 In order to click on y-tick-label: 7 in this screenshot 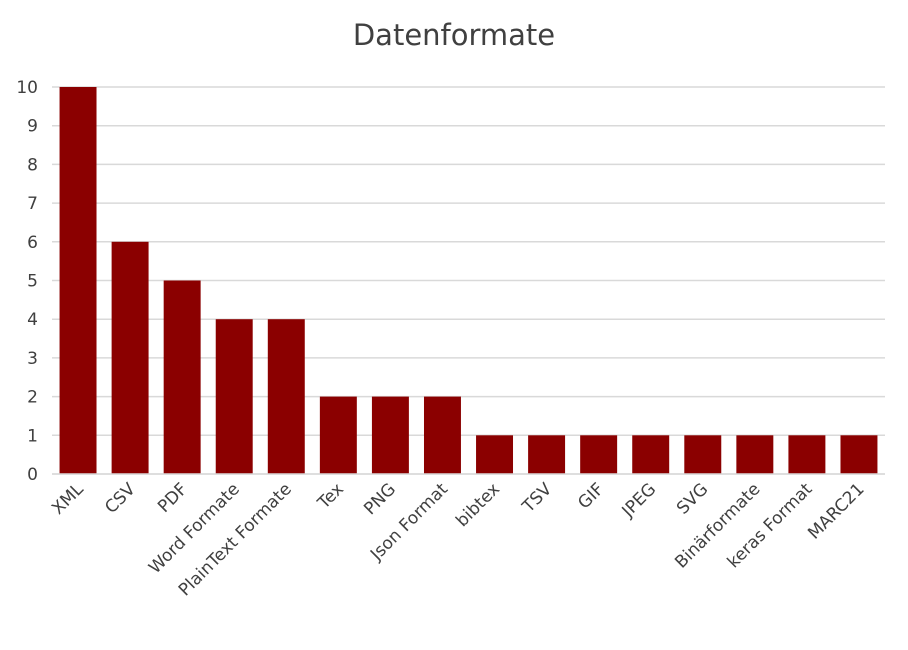, I will do `click(32, 204)`.